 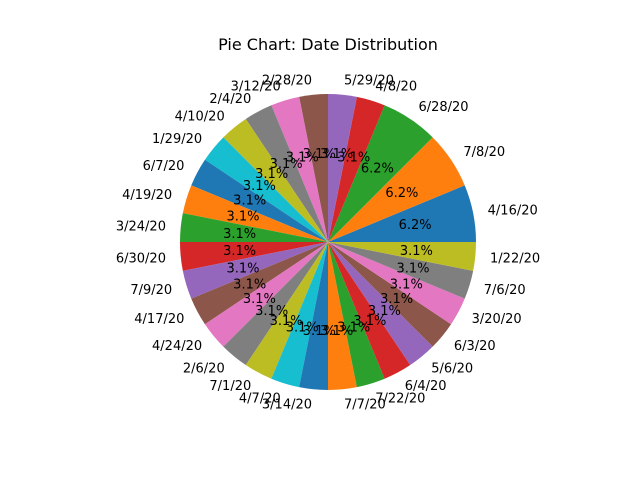 I want to click on chart-title: Pie Chart: Date Distribution, so click(x=328, y=44).